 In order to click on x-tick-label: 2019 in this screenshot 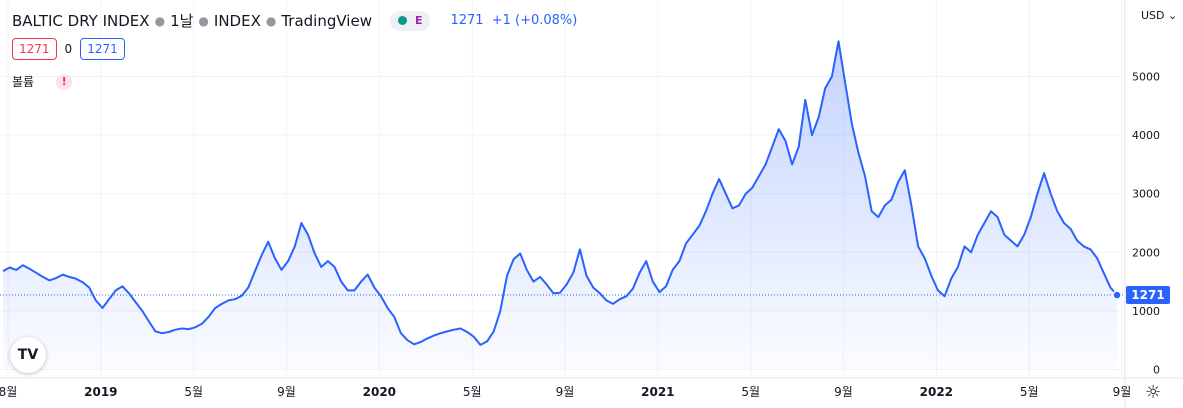, I will do `click(100, 392)`.